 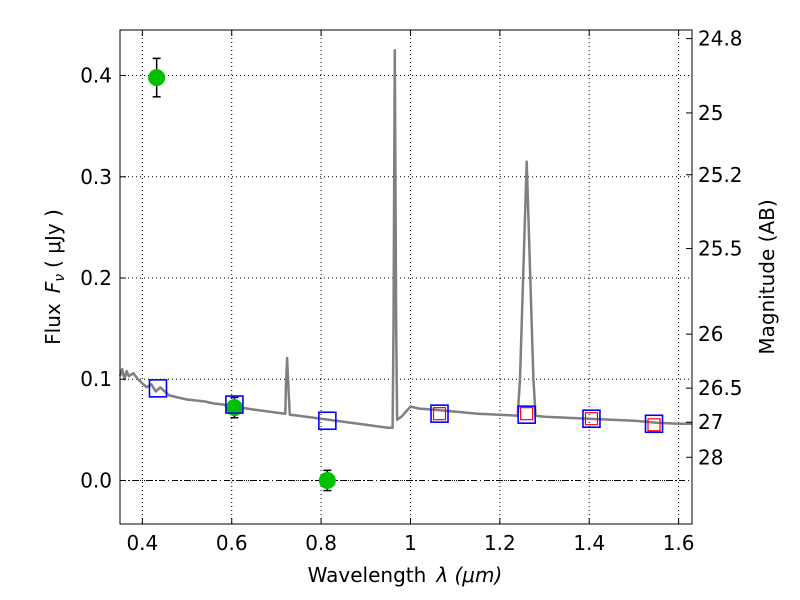 I want to click on x-tick-label: 1.4, so click(x=589, y=543).